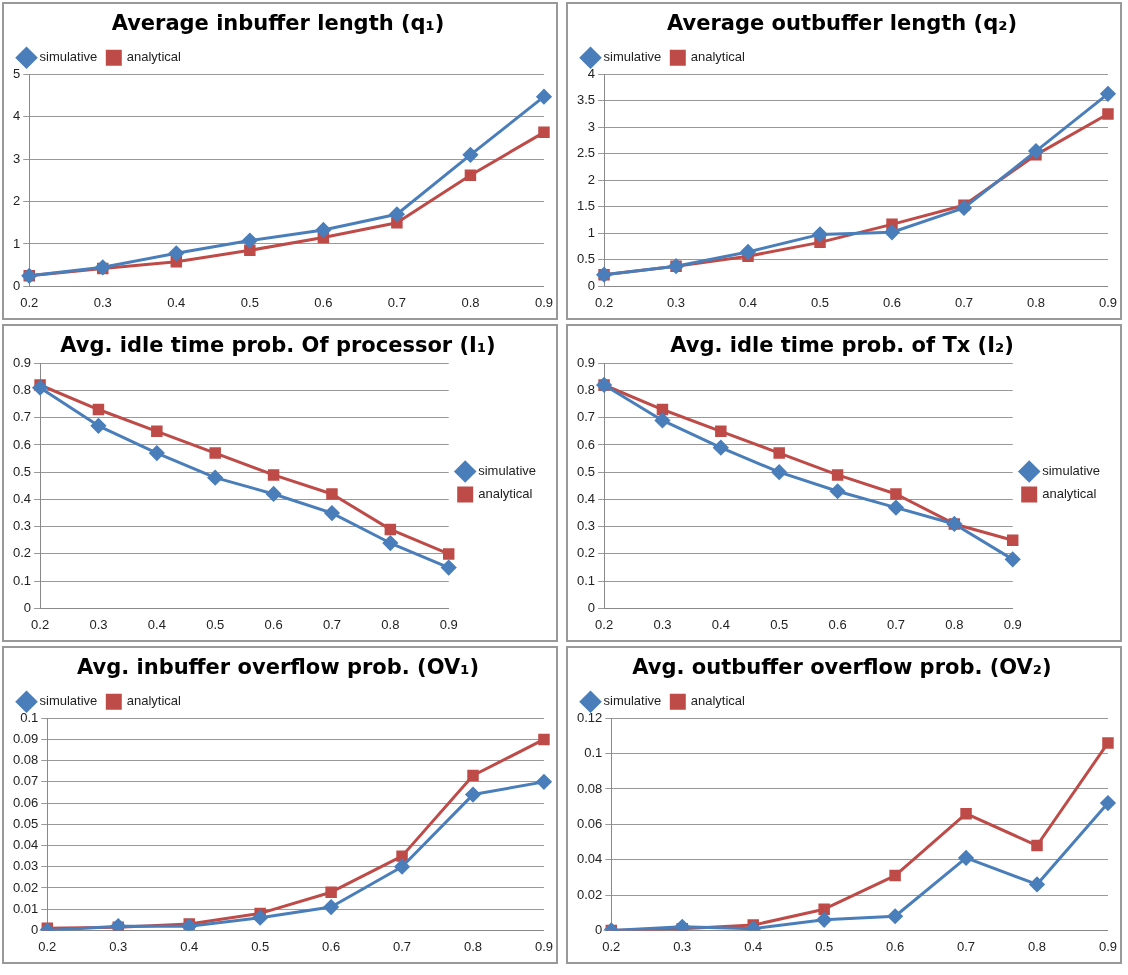 This screenshot has width=1128, height=975. Describe the element at coordinates (17, 158) in the screenshot. I see `y-tick-label: 3` at that location.